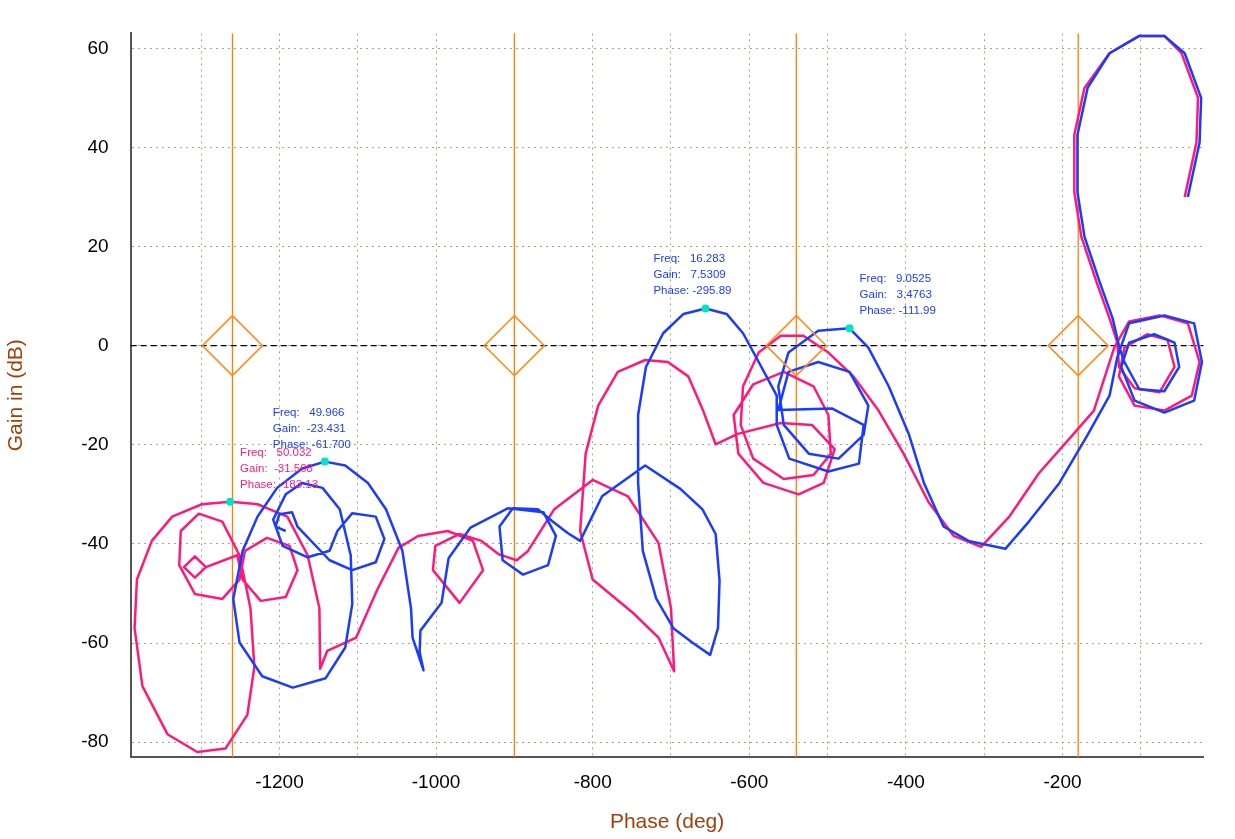  Describe the element at coordinates (897, 294) in the screenshot. I see `annotation: Freq: 9.0525 Gain: 3.4763 Phase: -111.99` at that location.